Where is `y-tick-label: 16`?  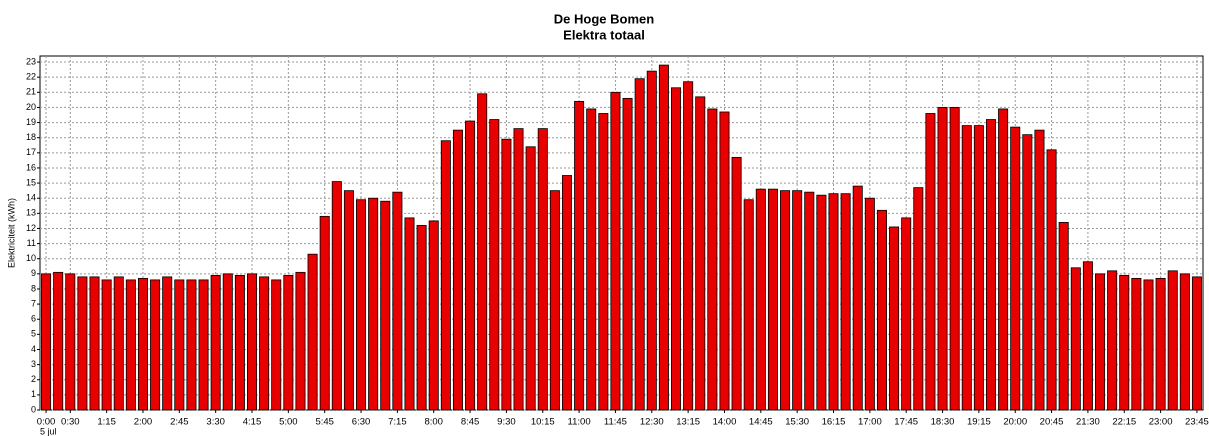 y-tick-label: 16 is located at coordinates (31, 167).